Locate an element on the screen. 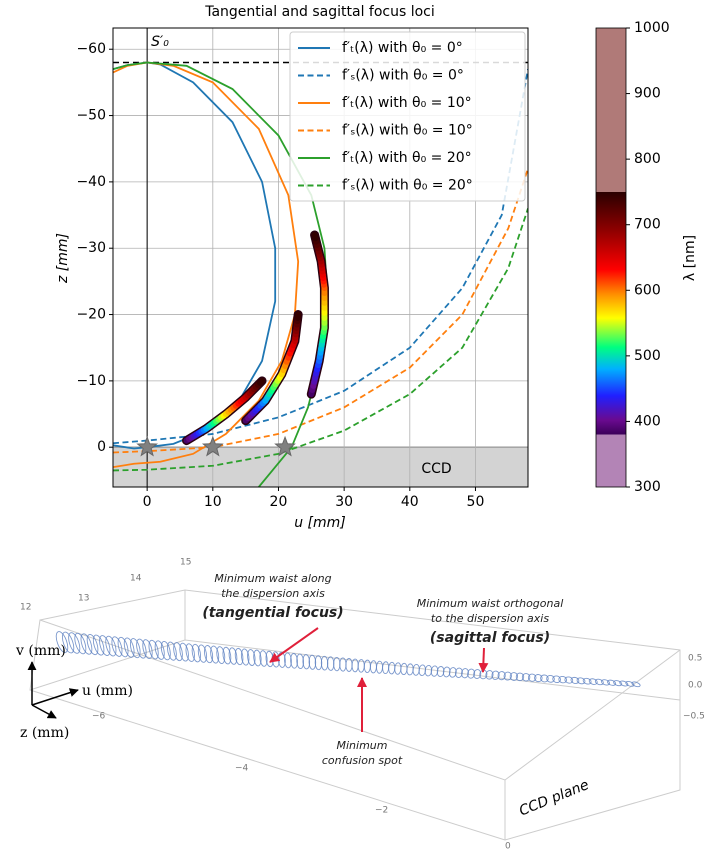 This screenshot has width=713, height=852. chart-title: Tangential and sagittal focus loci is located at coordinates (319, 12).